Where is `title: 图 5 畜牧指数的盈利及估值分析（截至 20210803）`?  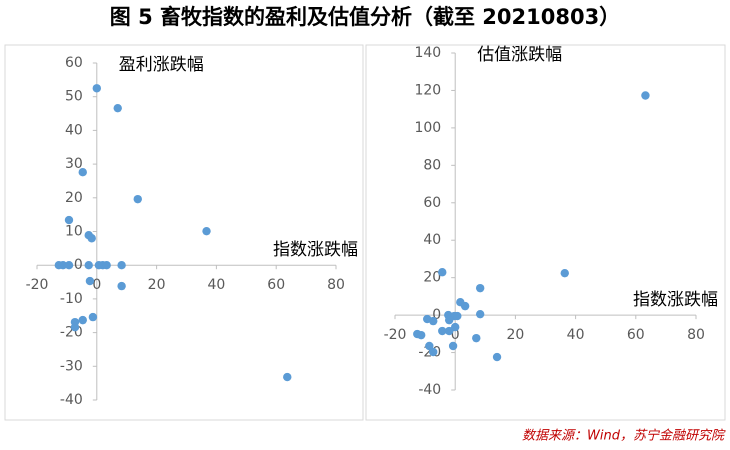 title: 图 5 畜牧指数的盈利及估值分析（截至 20210803） is located at coordinates (365, 17).